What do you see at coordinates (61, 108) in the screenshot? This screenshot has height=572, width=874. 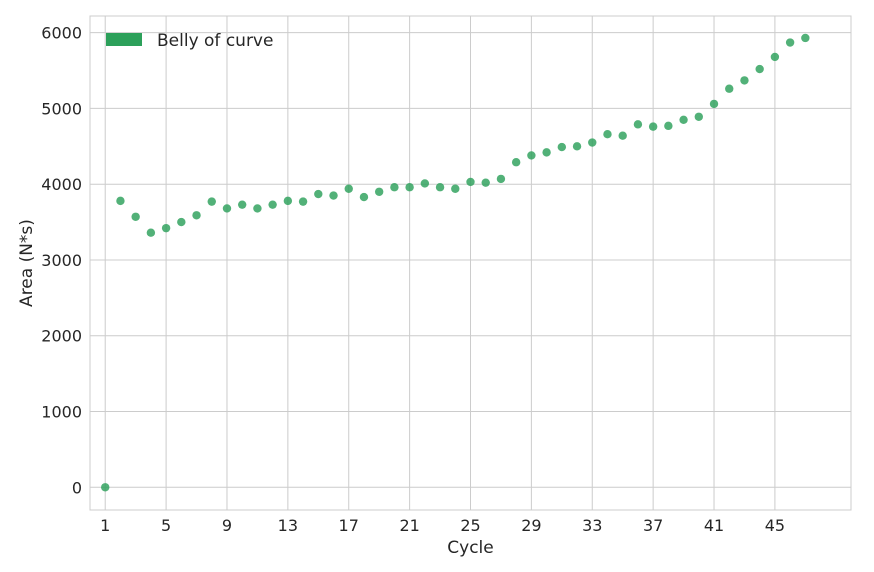 I see `y-tick-label: 5000` at bounding box center [61, 108].